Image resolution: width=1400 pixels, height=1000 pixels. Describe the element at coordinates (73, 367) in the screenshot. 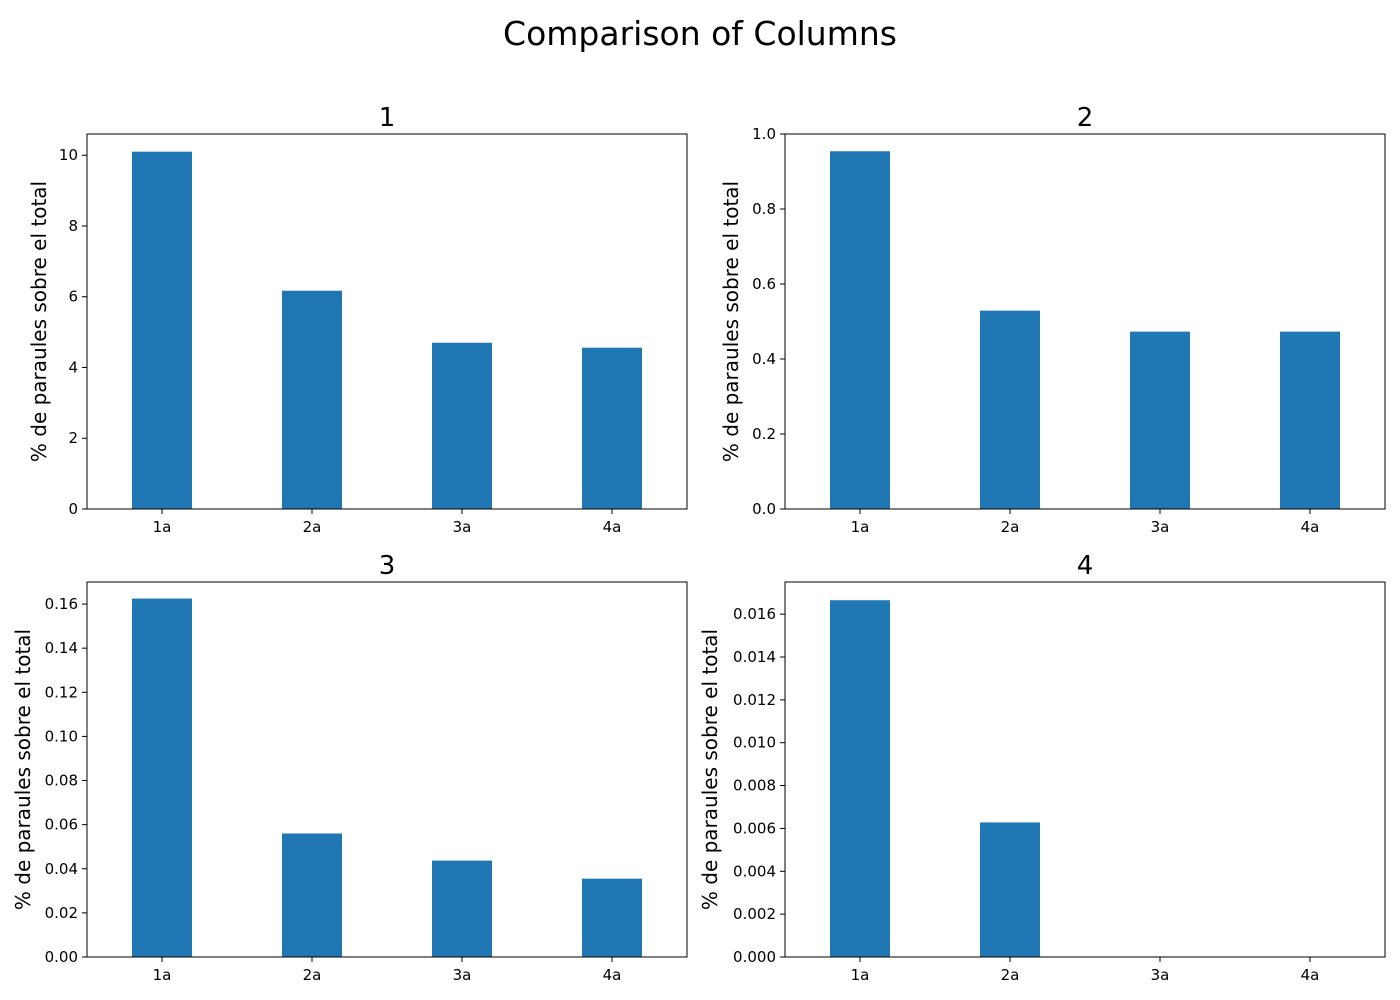

I see `ytick-label-1-2: 4` at that location.